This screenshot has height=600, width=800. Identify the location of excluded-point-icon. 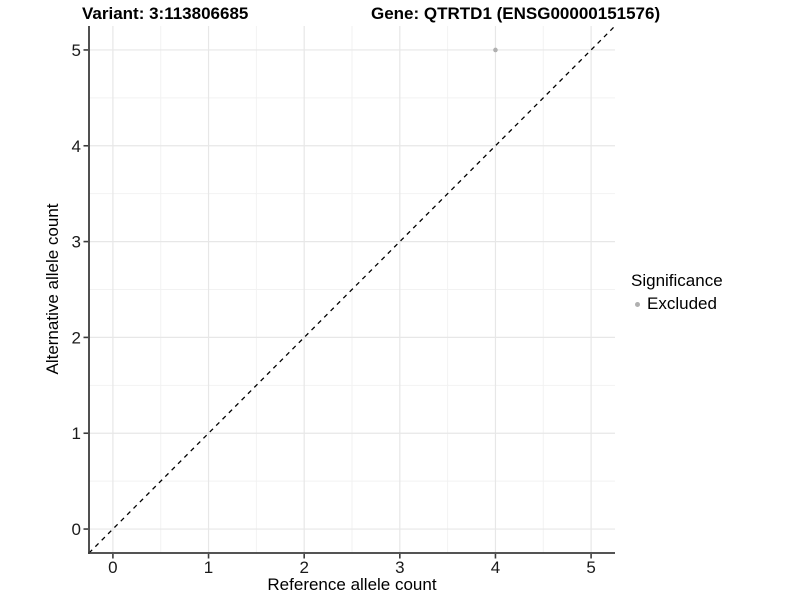
(637, 304).